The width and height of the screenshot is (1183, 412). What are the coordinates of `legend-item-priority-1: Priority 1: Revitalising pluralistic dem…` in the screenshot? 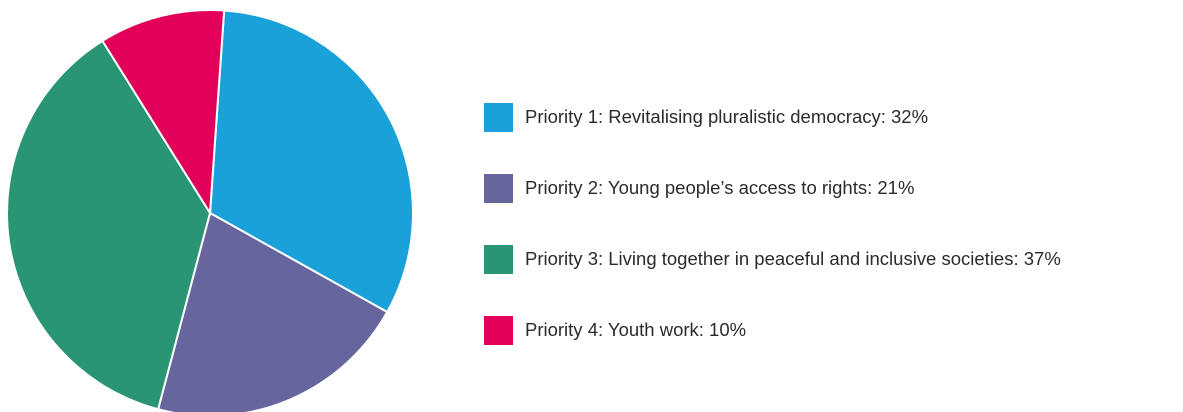 It's located at (829, 117).